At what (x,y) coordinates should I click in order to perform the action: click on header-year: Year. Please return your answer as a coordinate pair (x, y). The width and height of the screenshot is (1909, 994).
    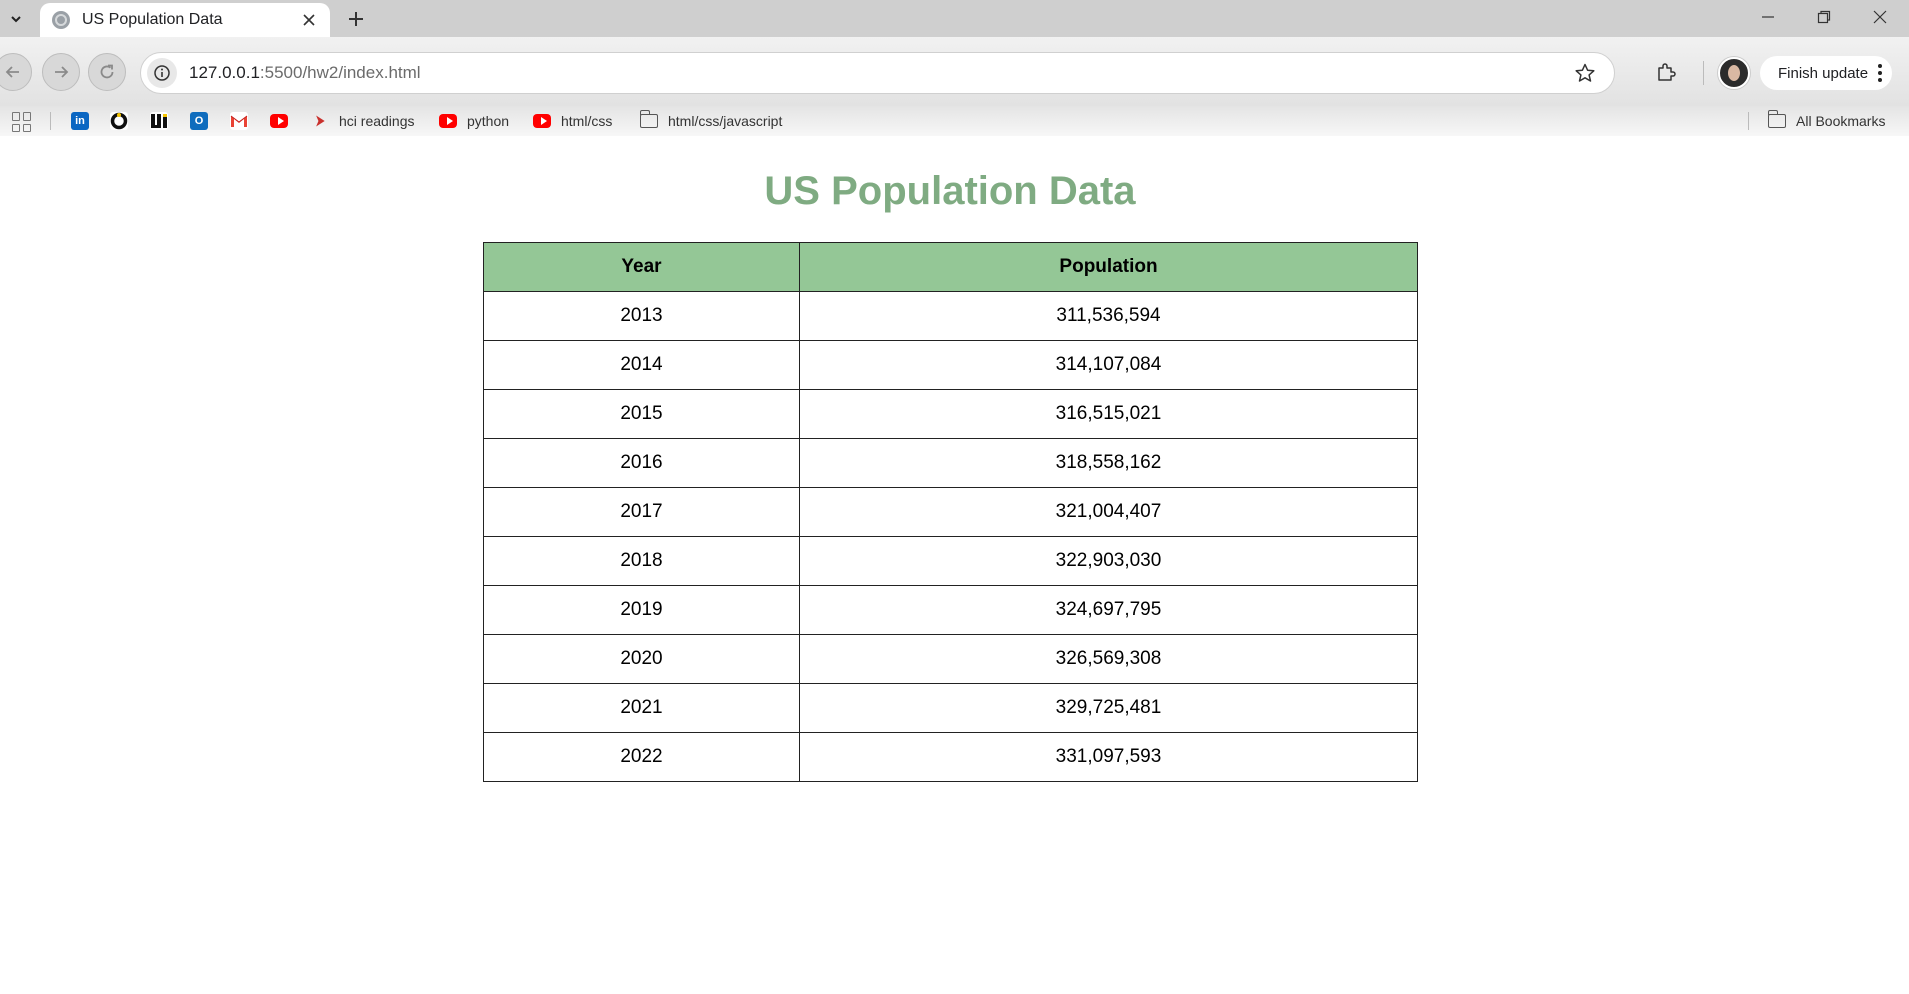
    Looking at the image, I should click on (641, 267).